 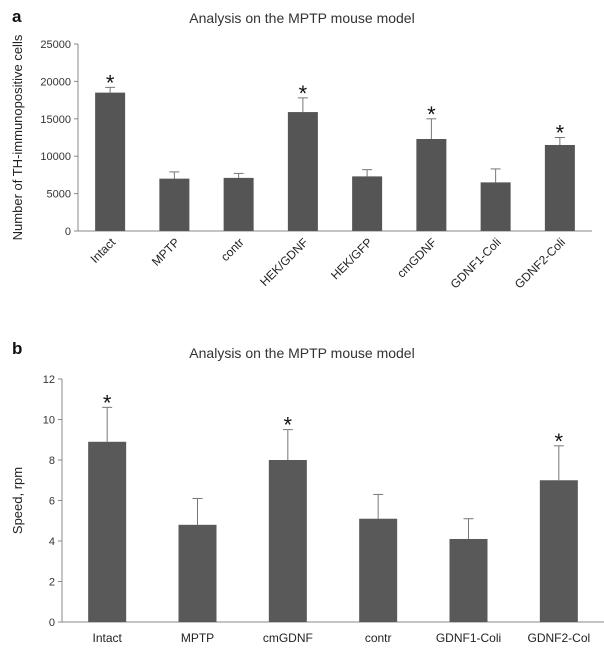 I want to click on chart-b-ytick-label: 0, so click(x=52, y=623).